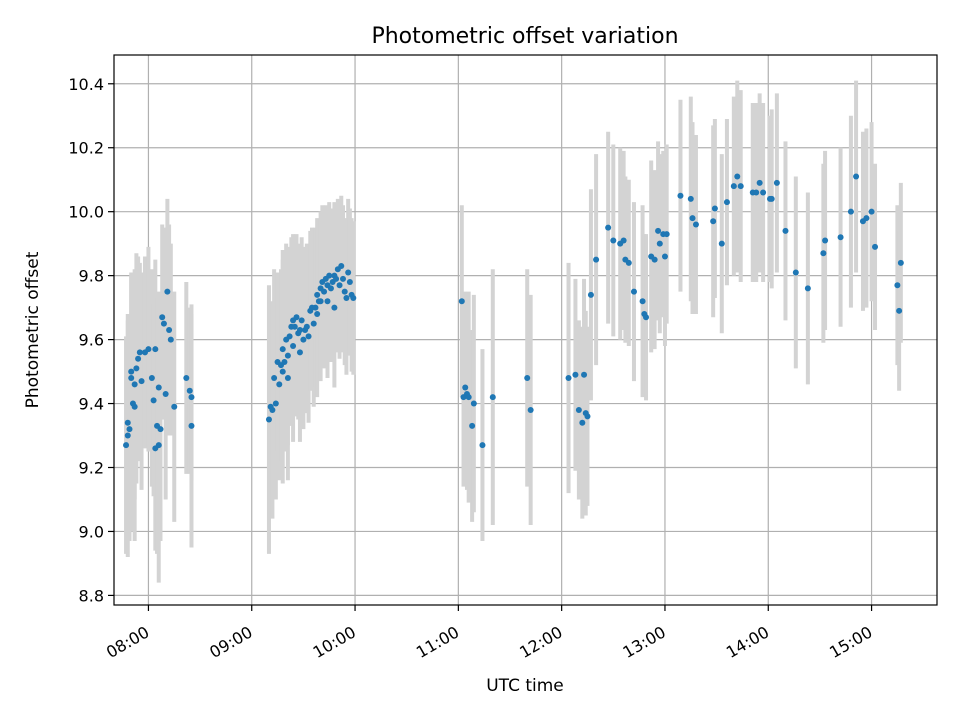 Image resolution: width=960 pixels, height=720 pixels. What do you see at coordinates (33, 329) in the screenshot?
I see `y-axis-label: Photometric offset` at bounding box center [33, 329].